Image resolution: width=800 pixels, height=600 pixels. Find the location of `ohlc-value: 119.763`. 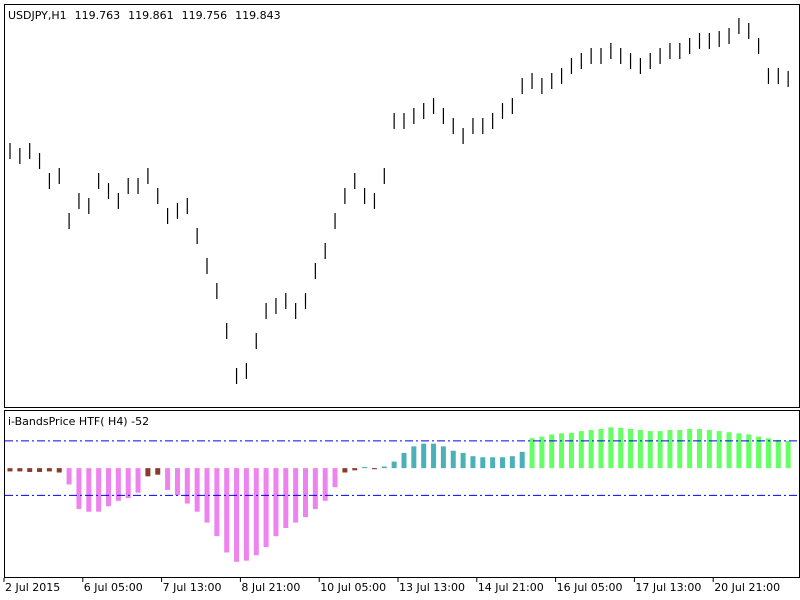

ohlc-value: 119.763 is located at coordinates (98, 15).